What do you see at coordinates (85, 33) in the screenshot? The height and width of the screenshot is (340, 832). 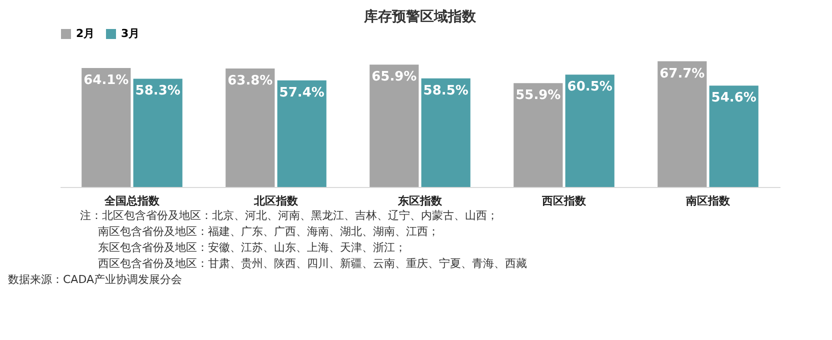 I see `legend-label: 2月` at bounding box center [85, 33].